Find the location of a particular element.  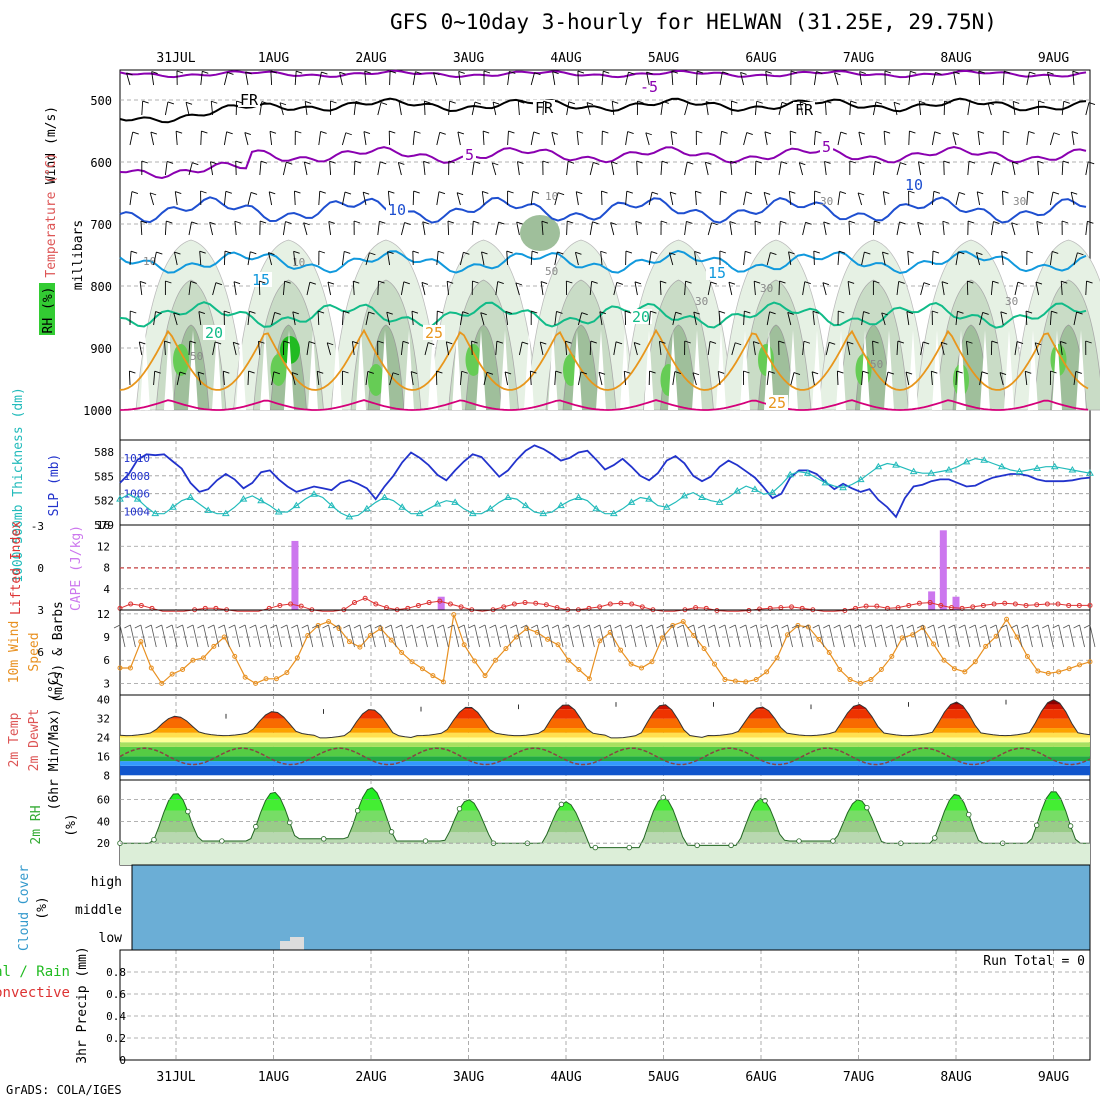

axis-label-rh: RH (%) is located at coordinates (48, 310).